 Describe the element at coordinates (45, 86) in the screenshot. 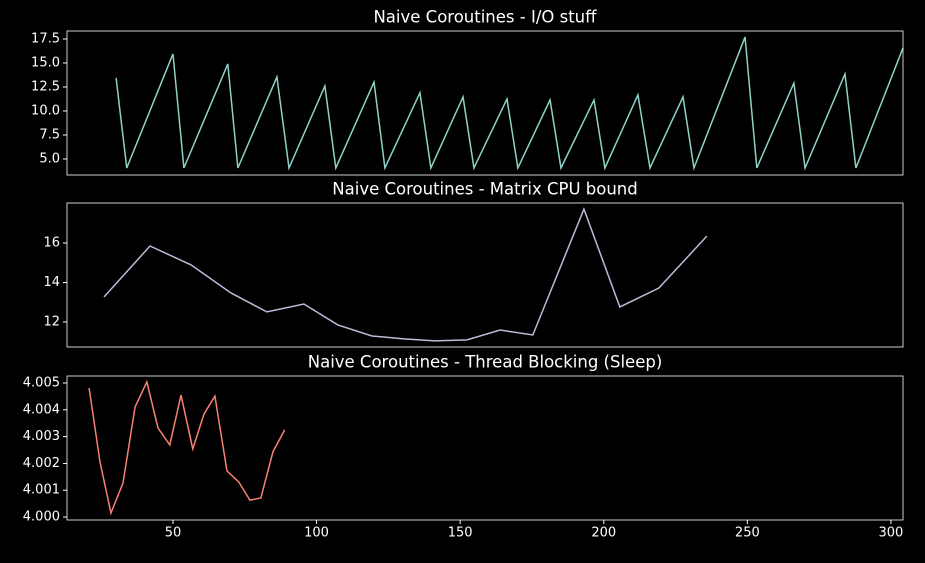

I see `y-tick-label: 12.5` at that location.